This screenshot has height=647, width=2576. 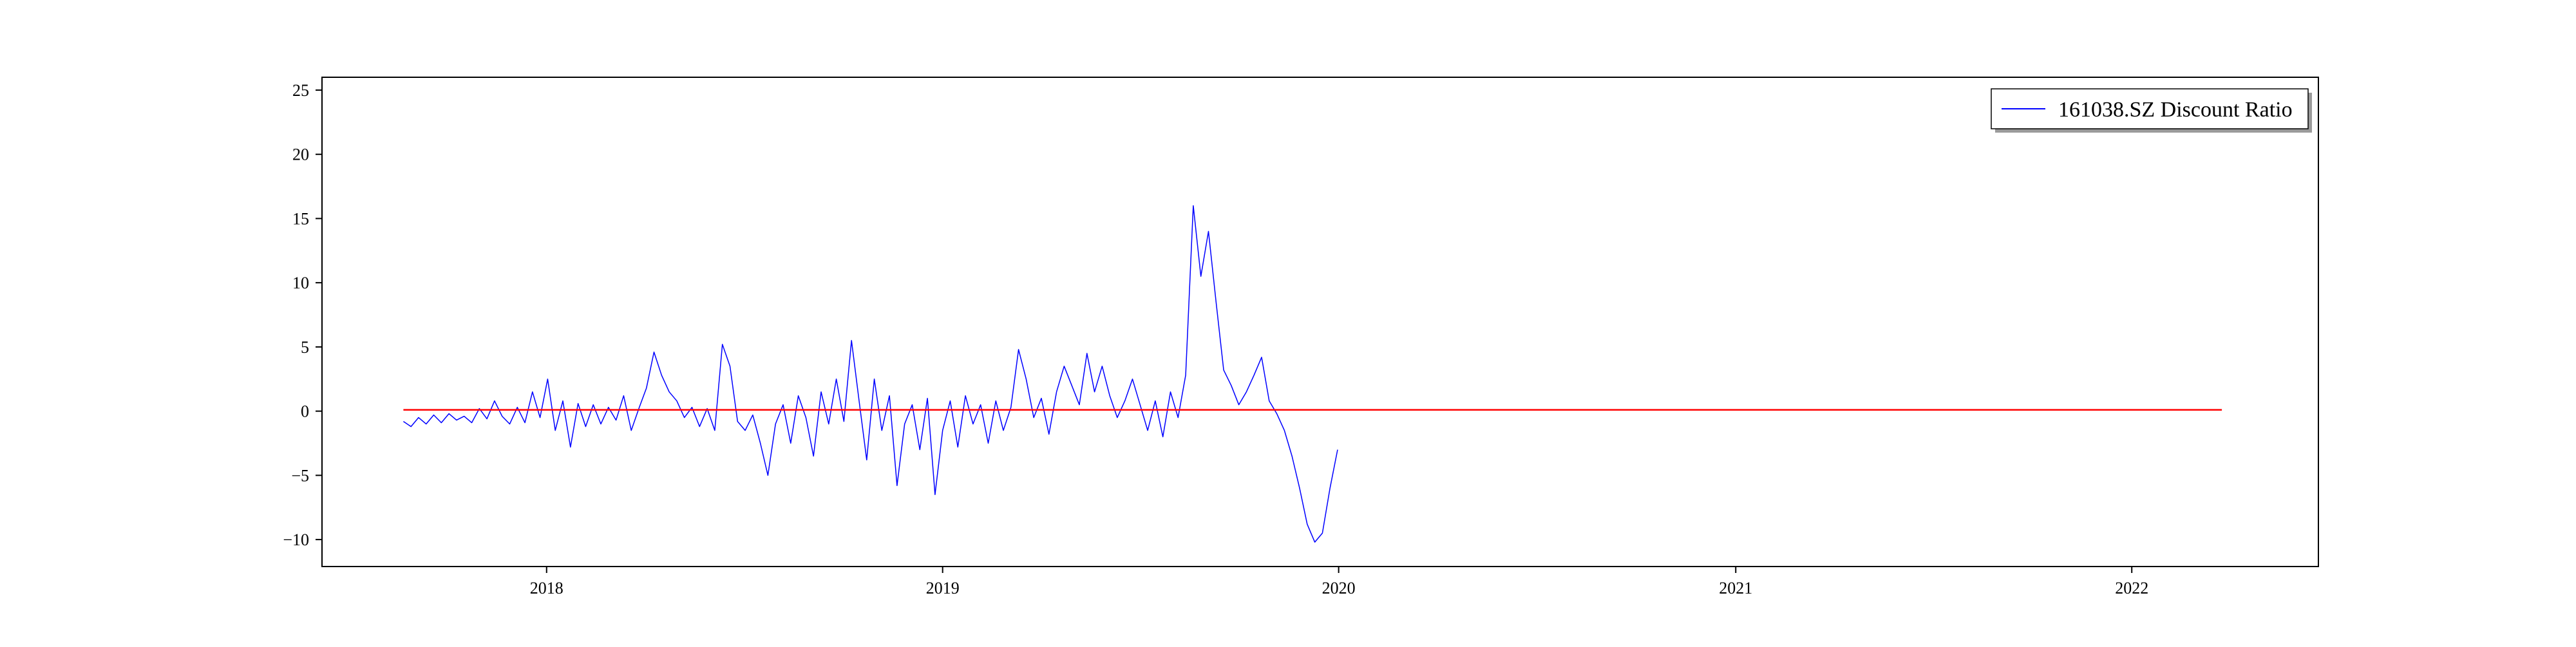 What do you see at coordinates (301, 90) in the screenshot?
I see `y-tick-label: 25` at bounding box center [301, 90].